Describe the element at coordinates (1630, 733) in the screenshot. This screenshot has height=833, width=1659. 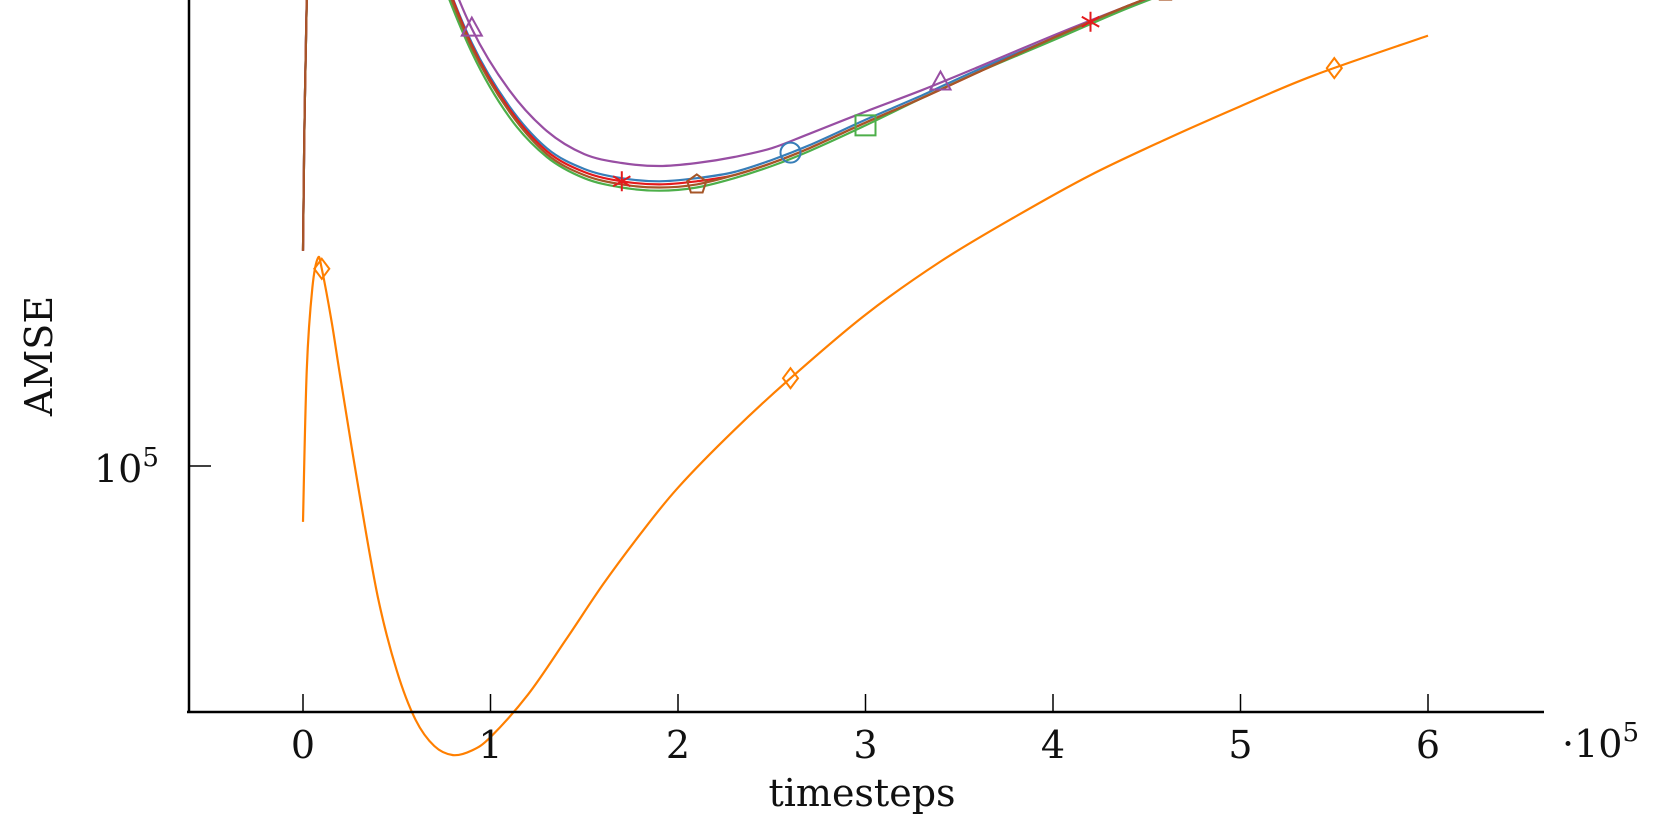
I see `x-axis-multiplier-exponent: 5` at that location.